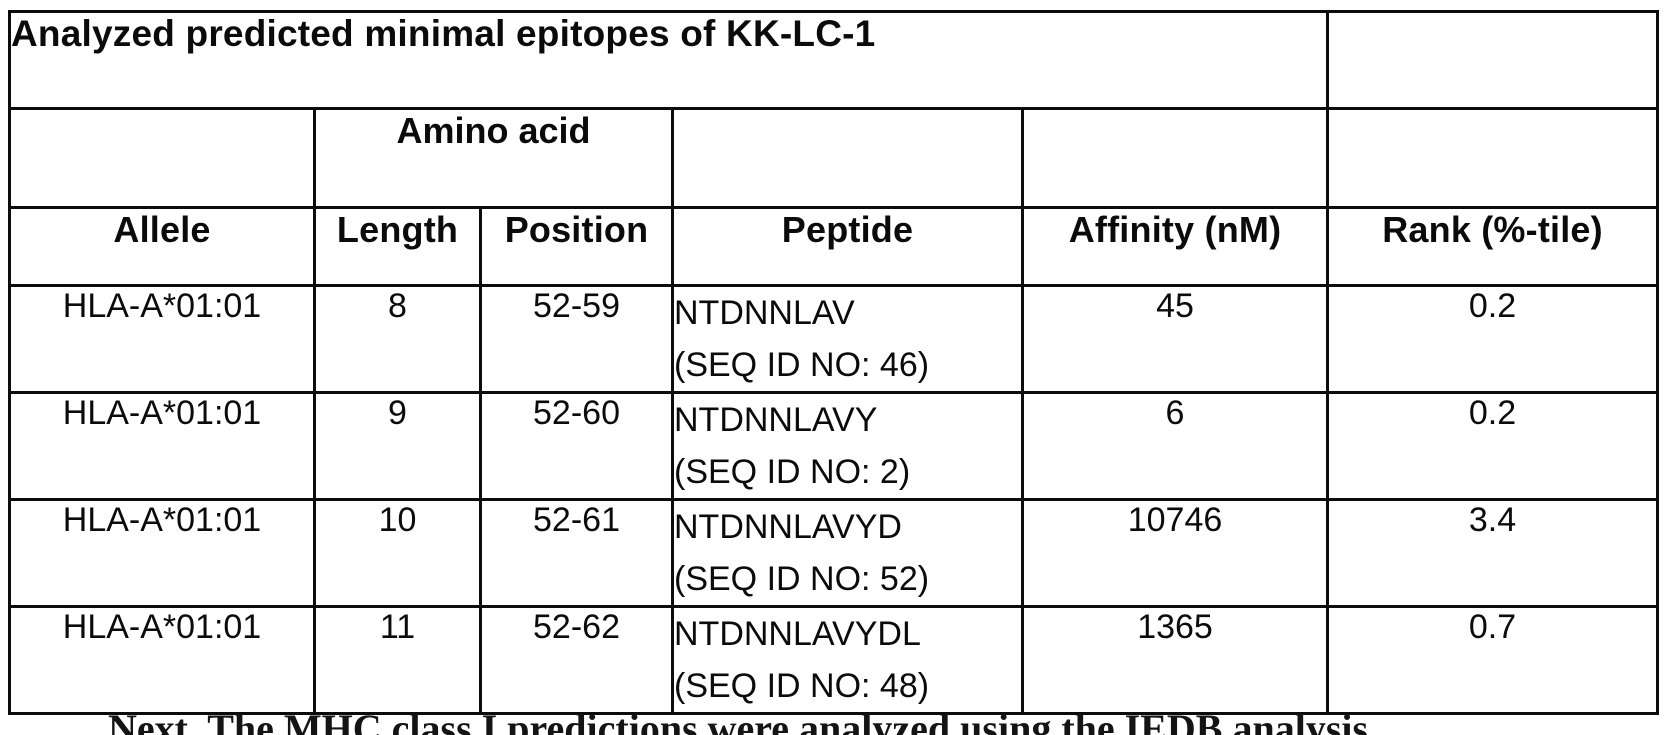  Describe the element at coordinates (776, 420) in the screenshot. I see `peptide-sequence: NTDNNLAVY` at that location.